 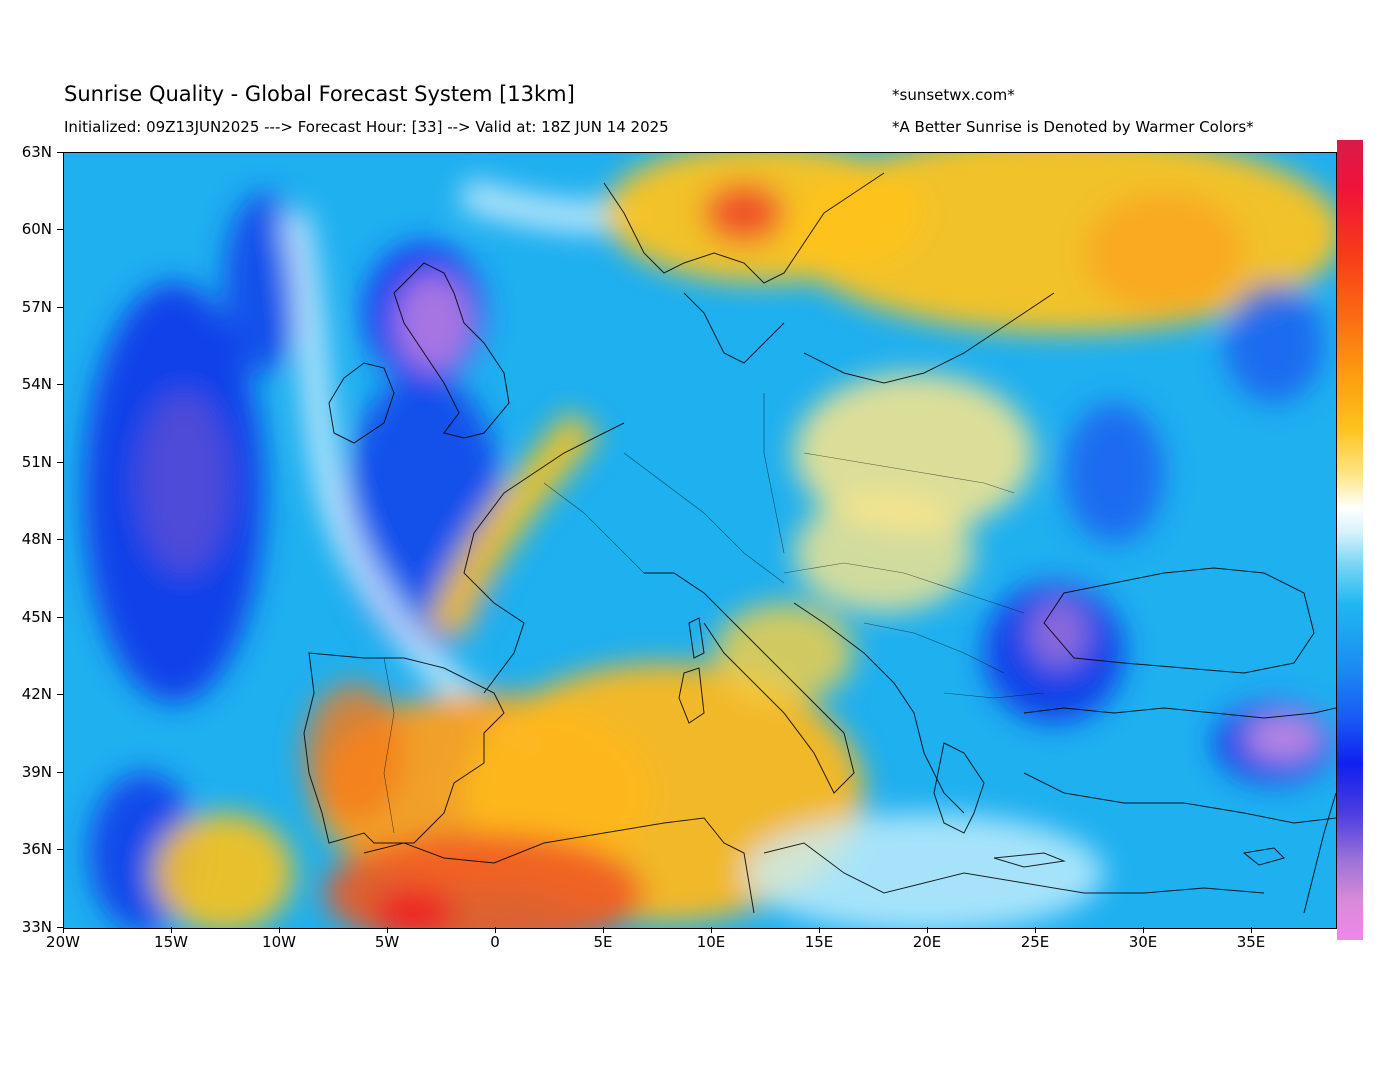 I want to click on lat-label: 42N, so click(x=36, y=694).